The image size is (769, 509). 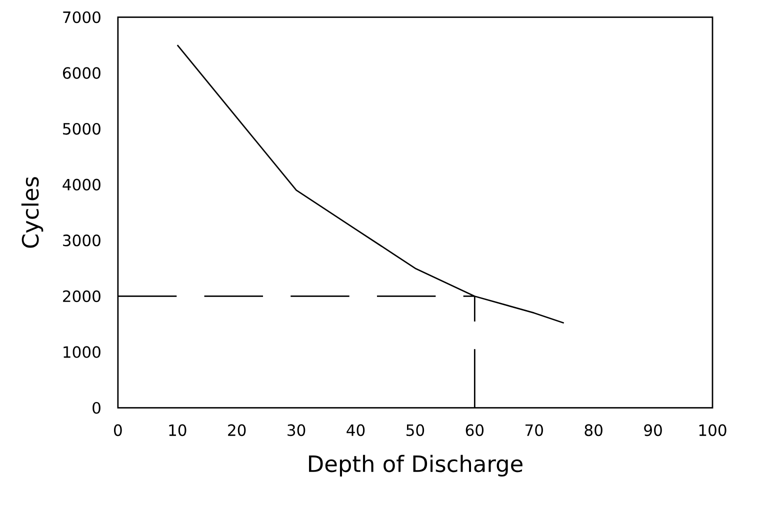 What do you see at coordinates (475, 430) in the screenshot?
I see `x-tick-label: 60` at bounding box center [475, 430].